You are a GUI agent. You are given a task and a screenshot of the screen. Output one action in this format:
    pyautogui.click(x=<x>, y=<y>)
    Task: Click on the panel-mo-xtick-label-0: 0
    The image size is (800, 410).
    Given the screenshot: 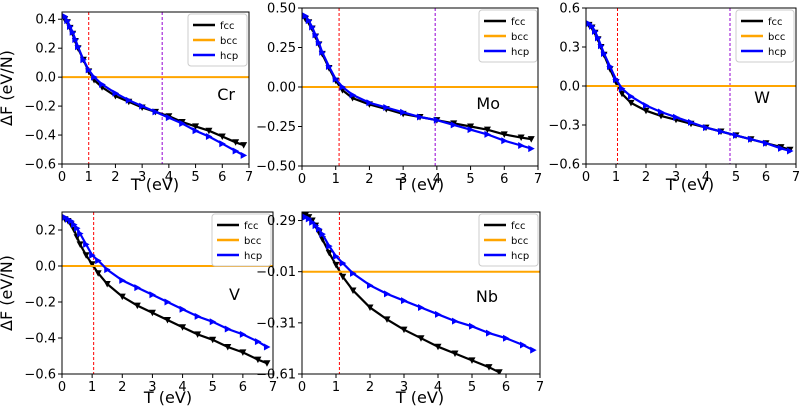 What is the action you would take?
    pyautogui.click(x=302, y=179)
    